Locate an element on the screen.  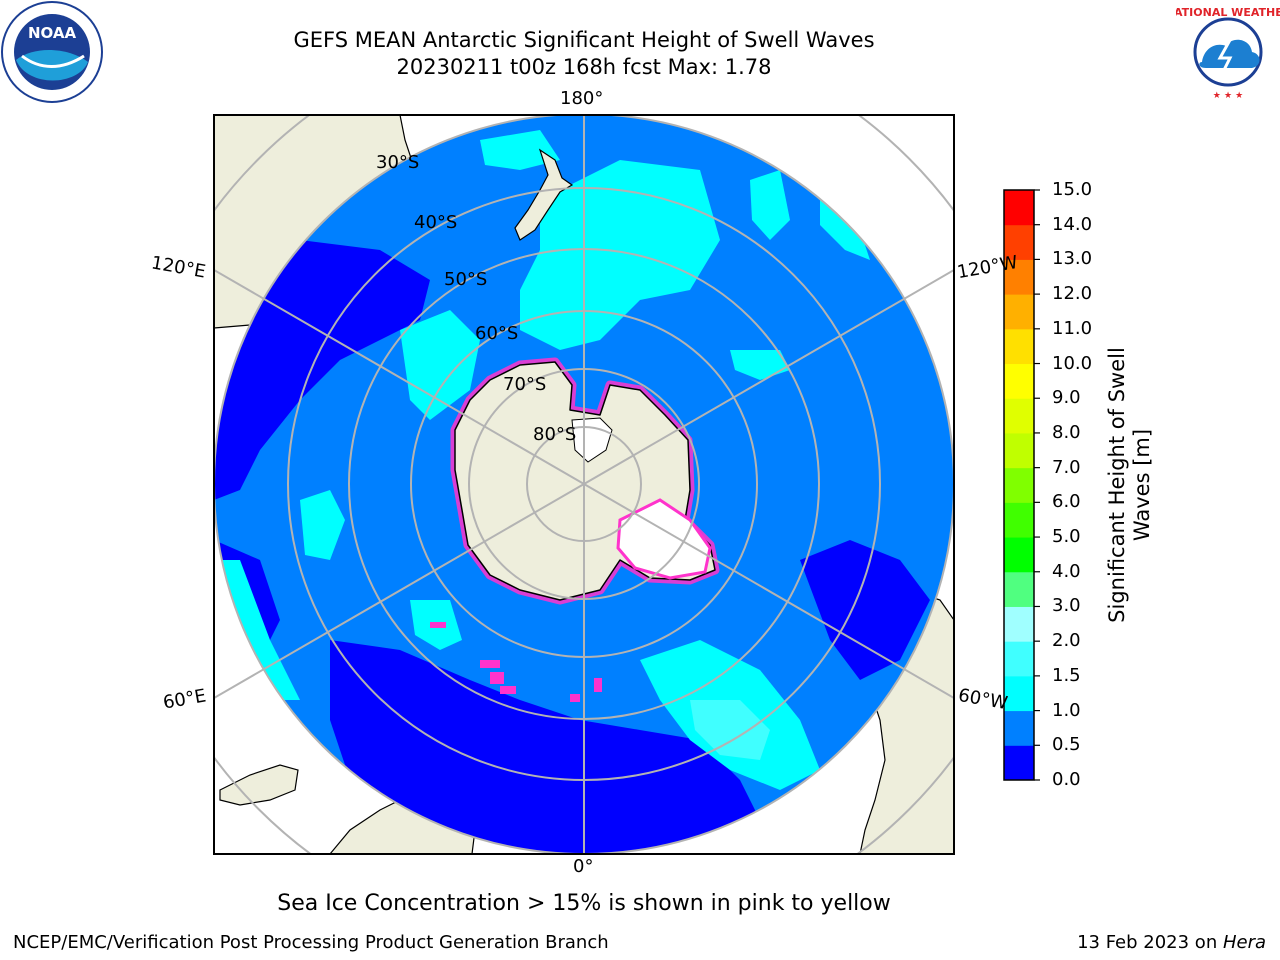
noaa-logo-text: NOAA is located at coordinates (52, 33).